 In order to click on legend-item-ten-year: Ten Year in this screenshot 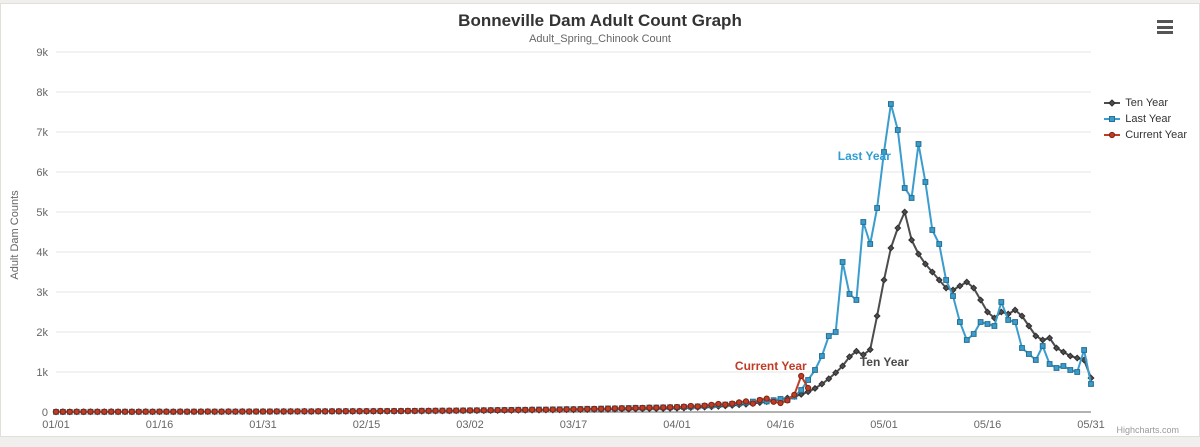, I will do `click(1145, 103)`.